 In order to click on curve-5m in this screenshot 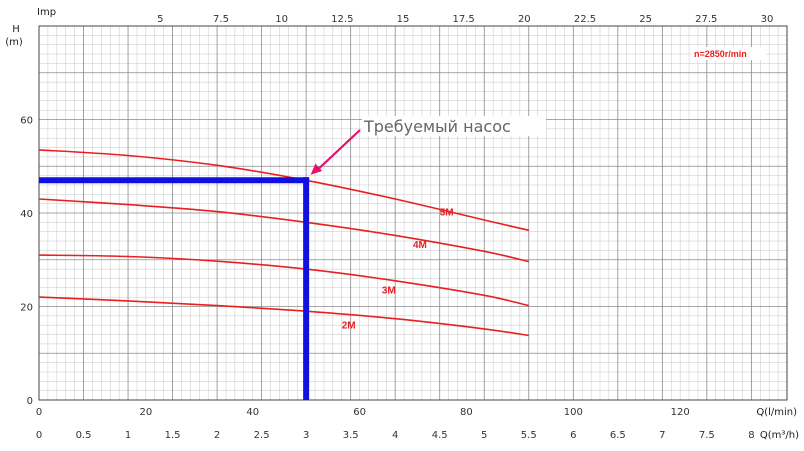, I will do `click(283, 190)`.